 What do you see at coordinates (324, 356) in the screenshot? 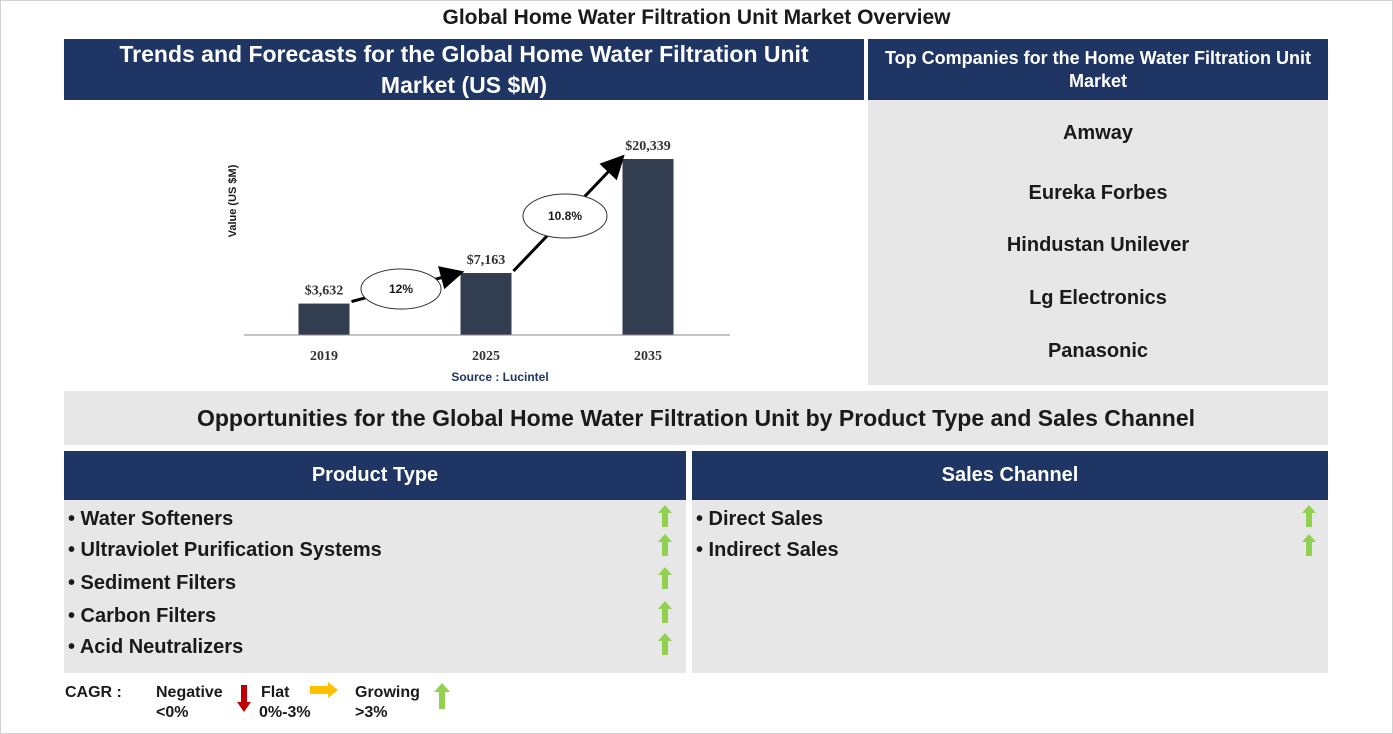
I see `x-tick-label: 2019` at bounding box center [324, 356].